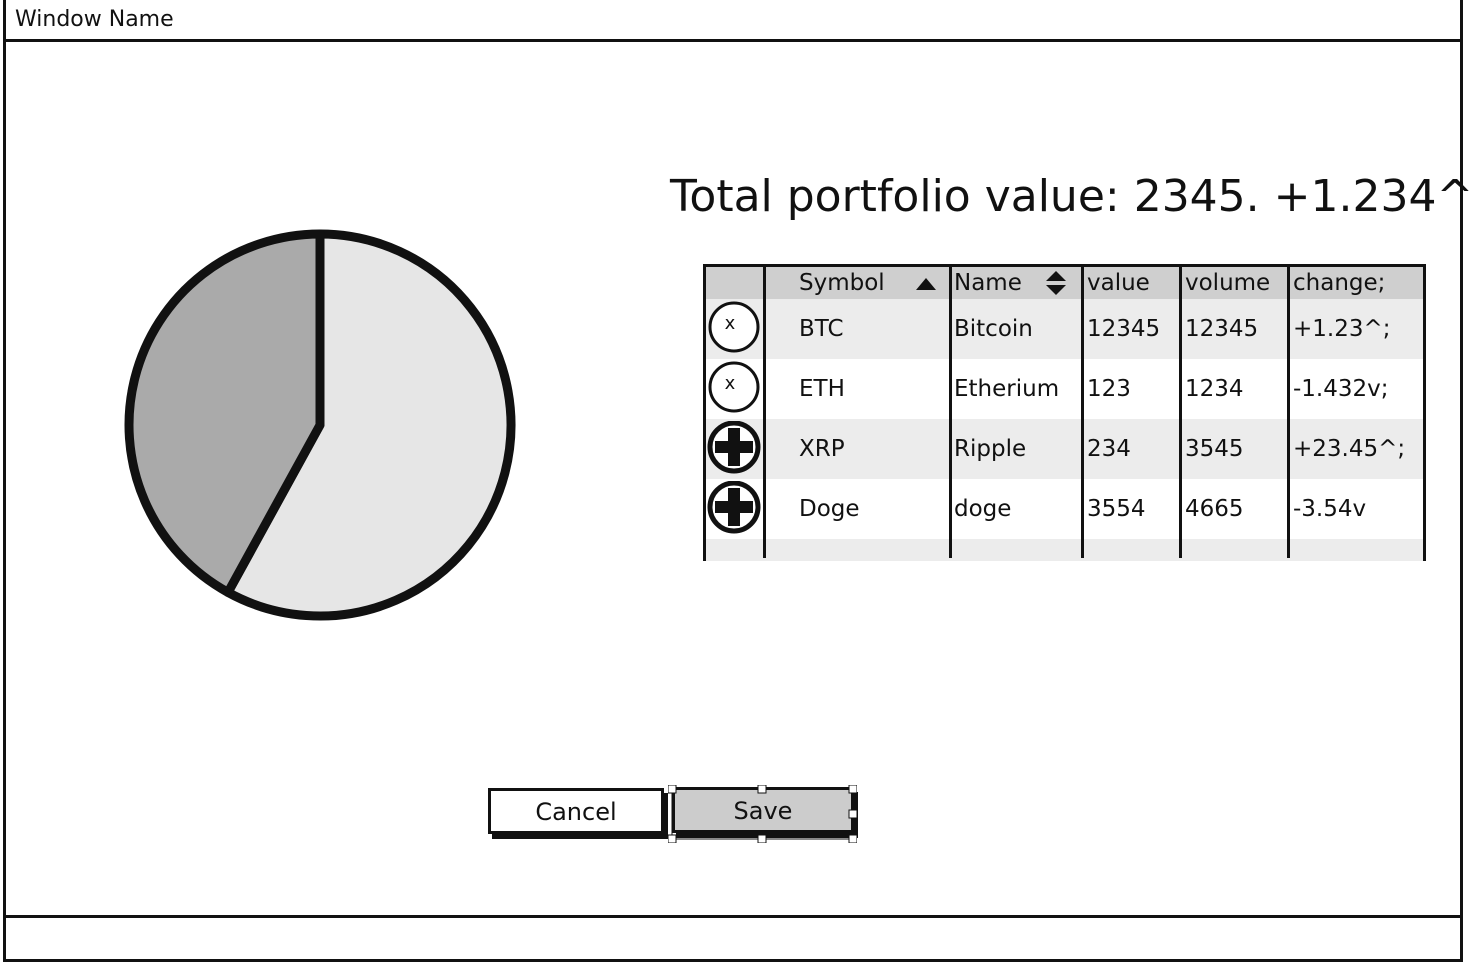 This screenshot has width=1476, height=976. What do you see at coordinates (1342, 329) in the screenshot?
I see `cell-change: +1.23^;` at bounding box center [1342, 329].